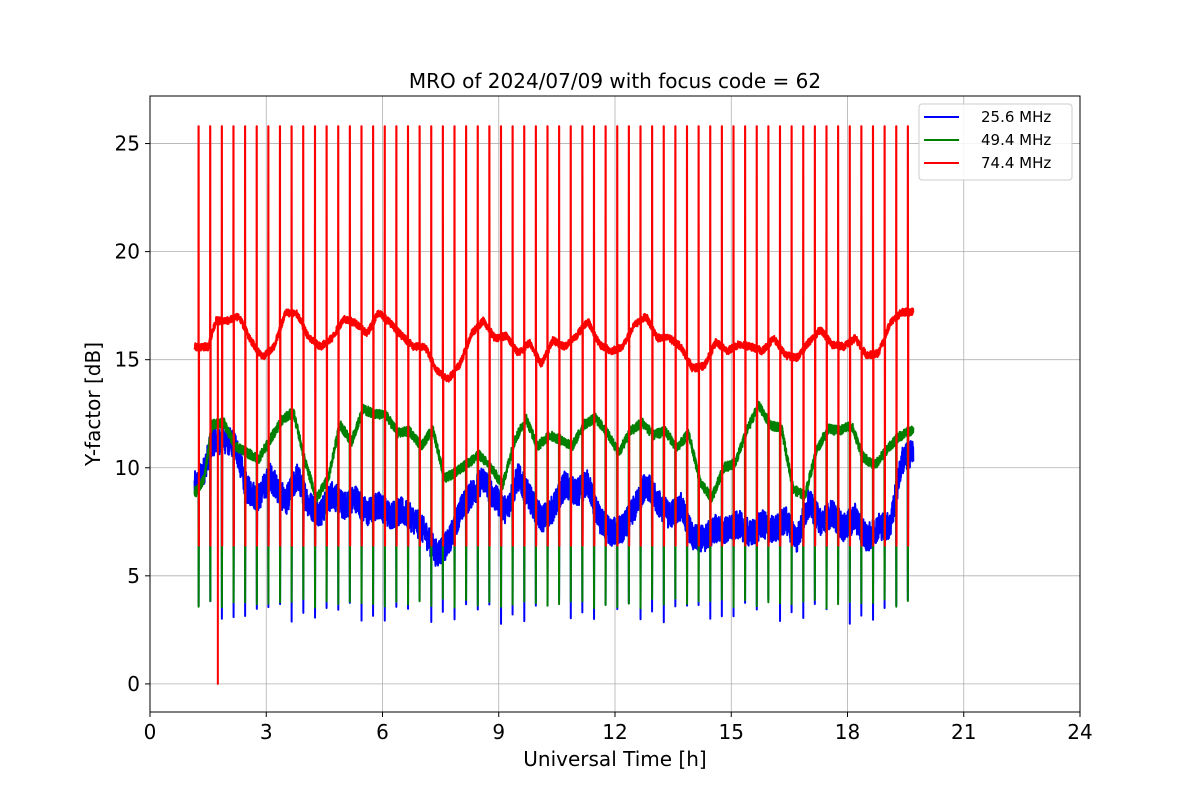 The width and height of the screenshot is (1200, 800). What do you see at coordinates (1016, 140) in the screenshot?
I see `legend-label-49-4-mhz: 49.4 MHz` at bounding box center [1016, 140].